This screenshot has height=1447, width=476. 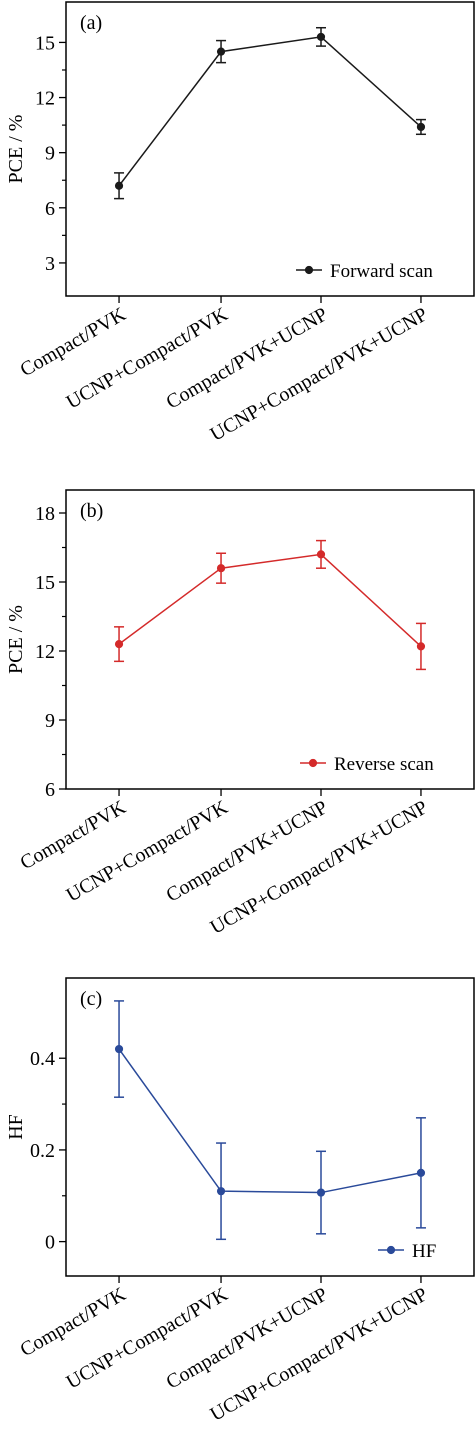 What do you see at coordinates (16, 1127) in the screenshot?
I see `y-axis-label: HF` at bounding box center [16, 1127].